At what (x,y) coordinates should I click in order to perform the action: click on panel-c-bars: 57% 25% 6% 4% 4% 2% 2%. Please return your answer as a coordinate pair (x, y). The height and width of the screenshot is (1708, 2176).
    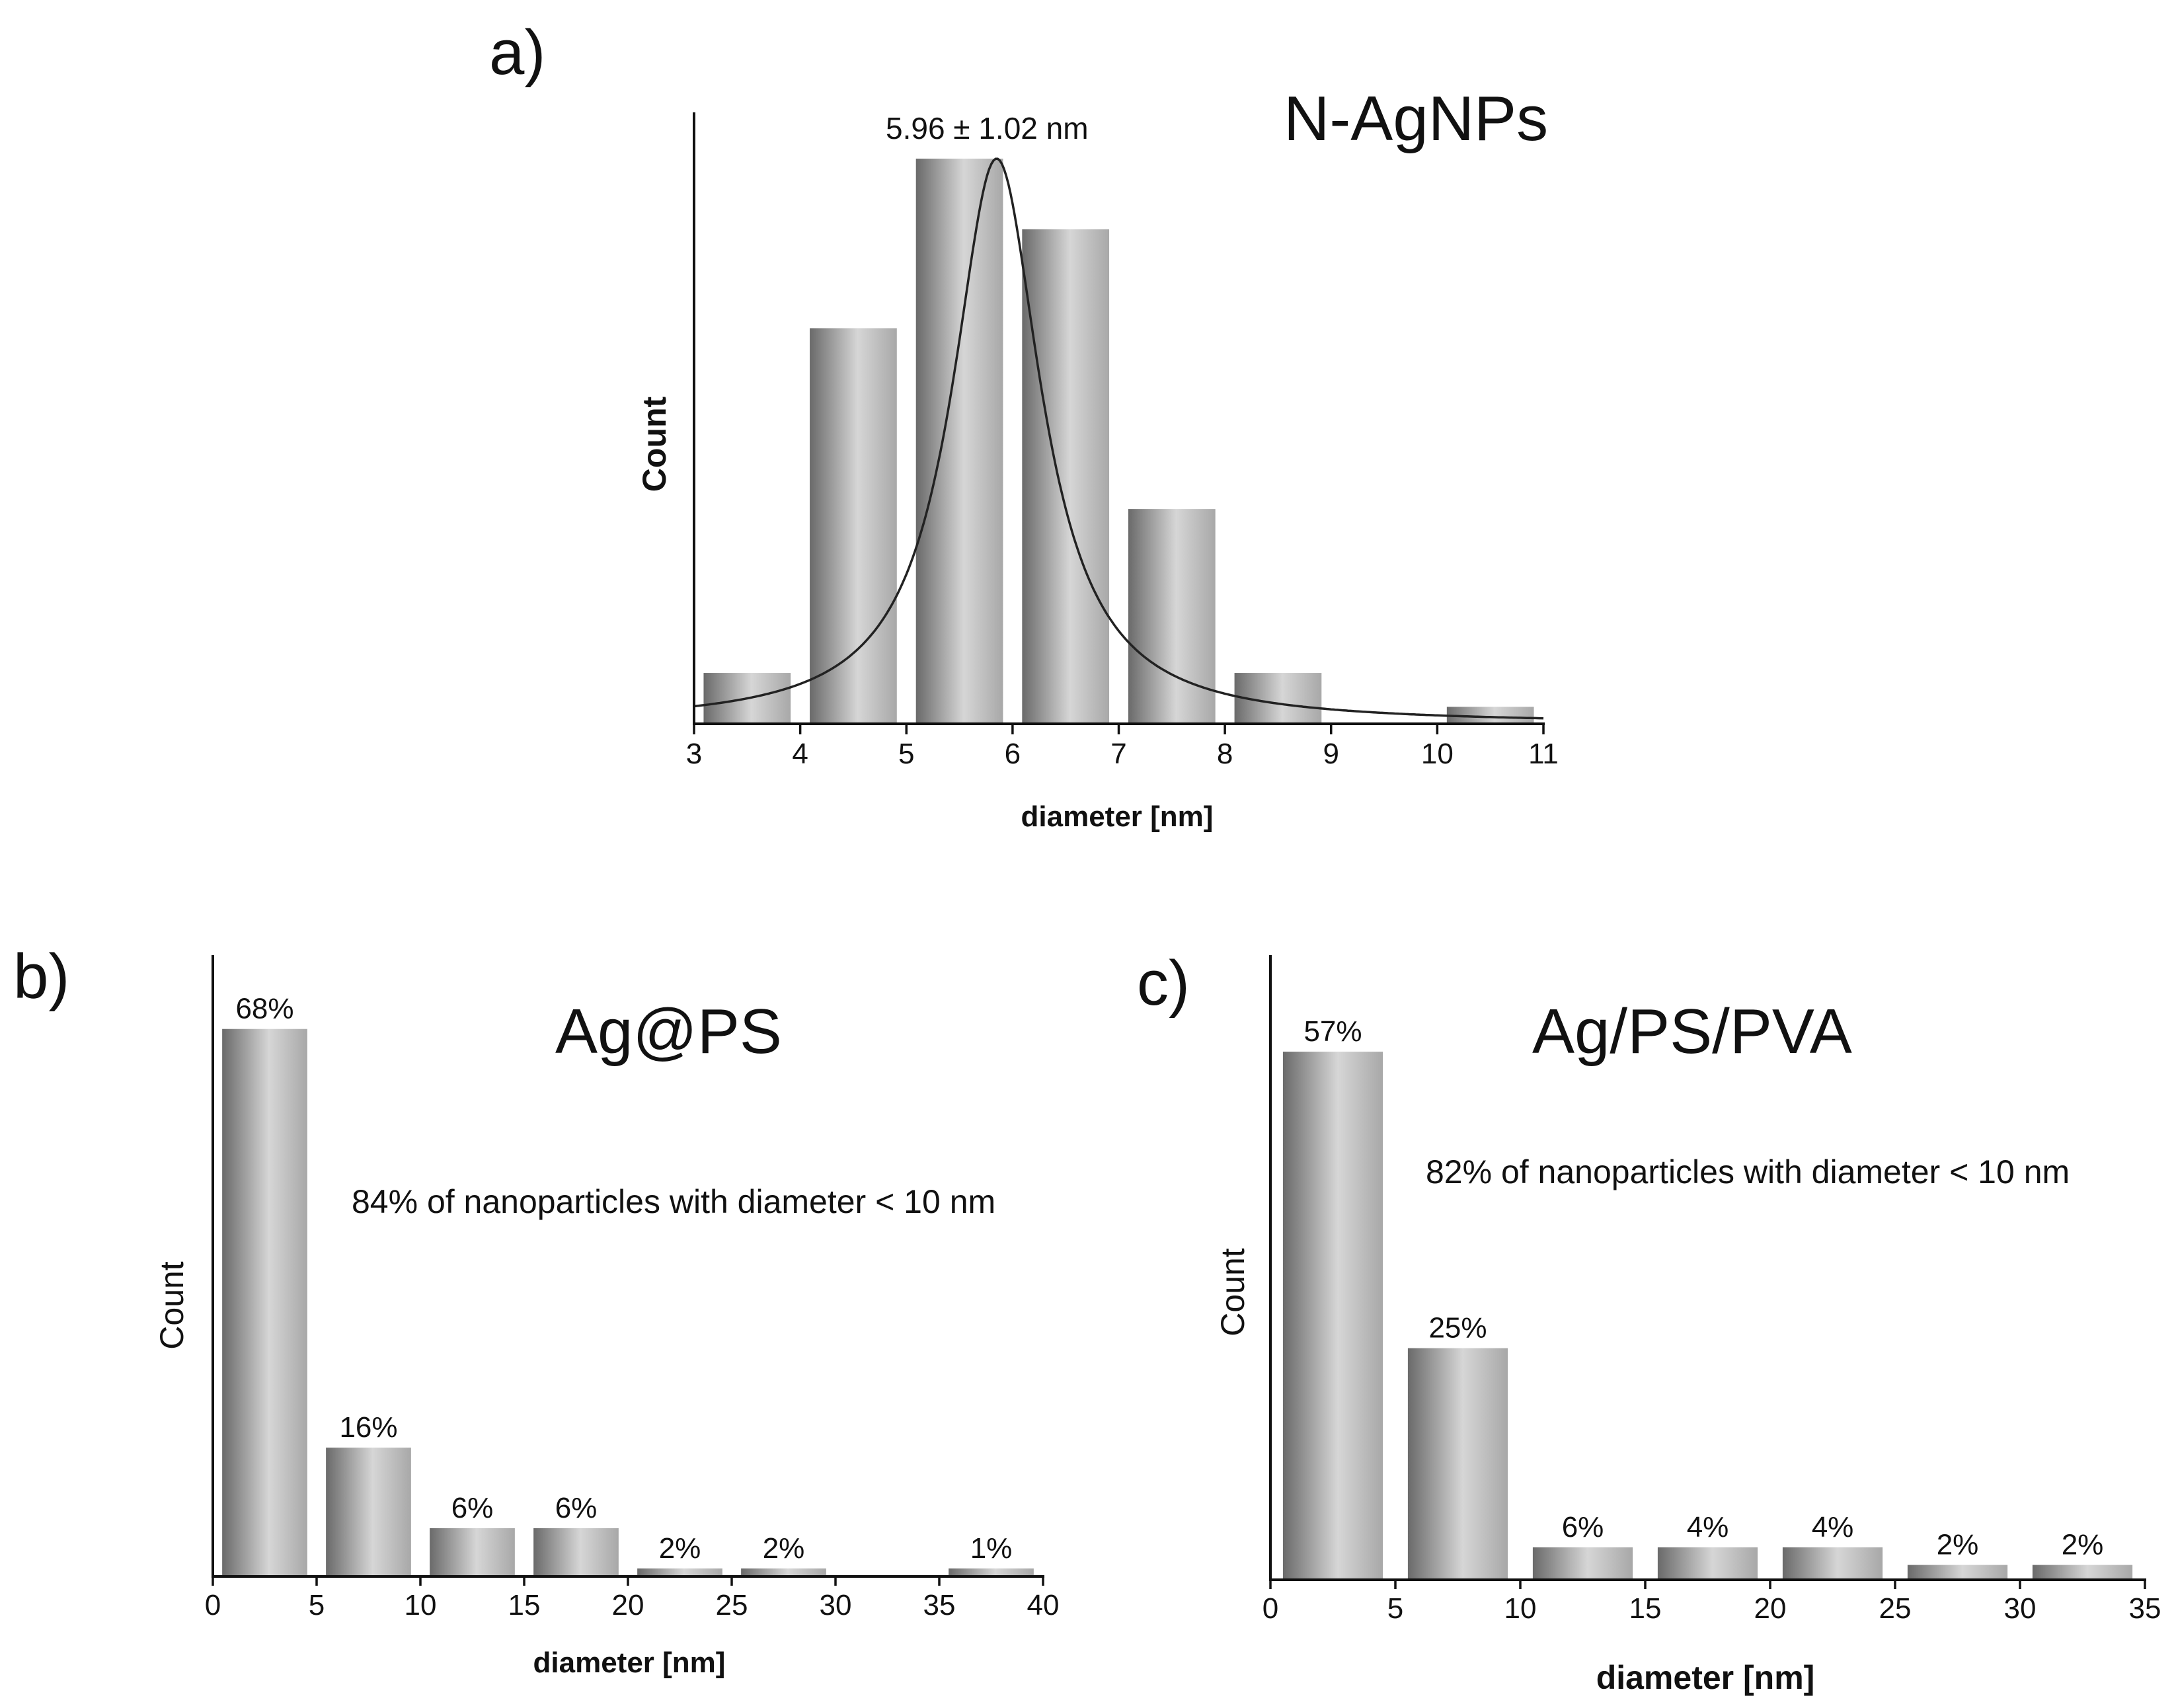
    Looking at the image, I should click on (1708, 1297).